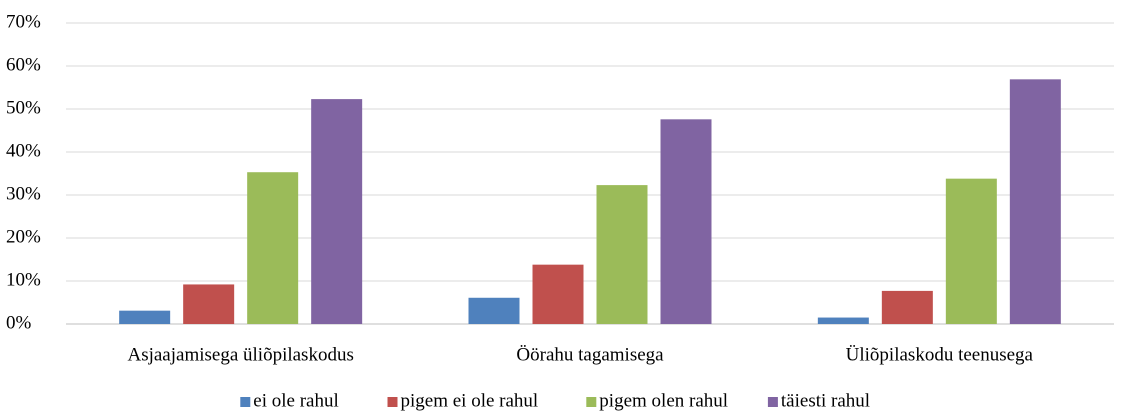 This screenshot has width=1126, height=414. Describe the element at coordinates (295, 400) in the screenshot. I see `legend-label: ei ole rahul` at that location.